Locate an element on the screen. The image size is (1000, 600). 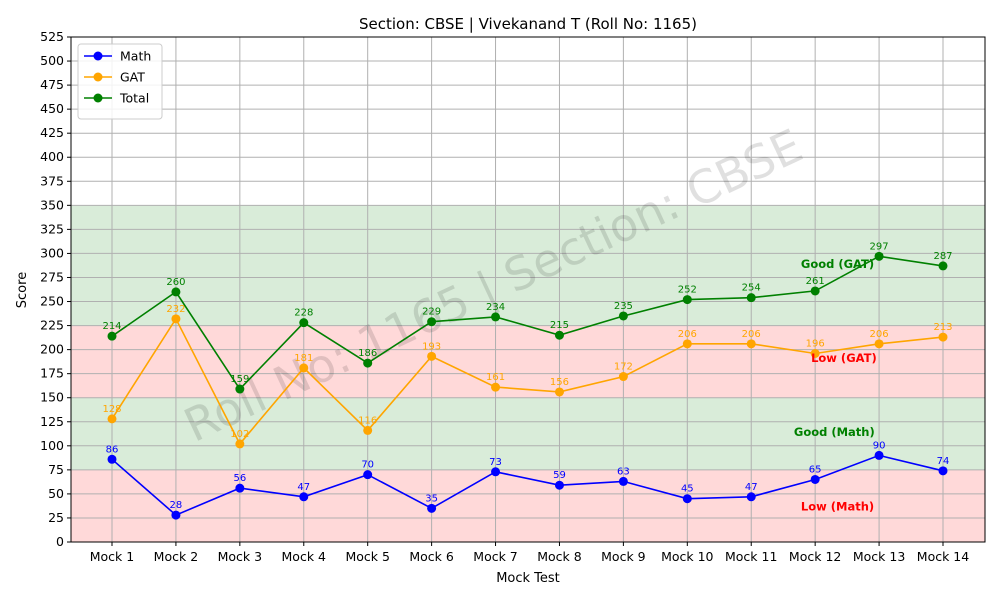
band-annotation: Good (GAT) is located at coordinates (837, 264).